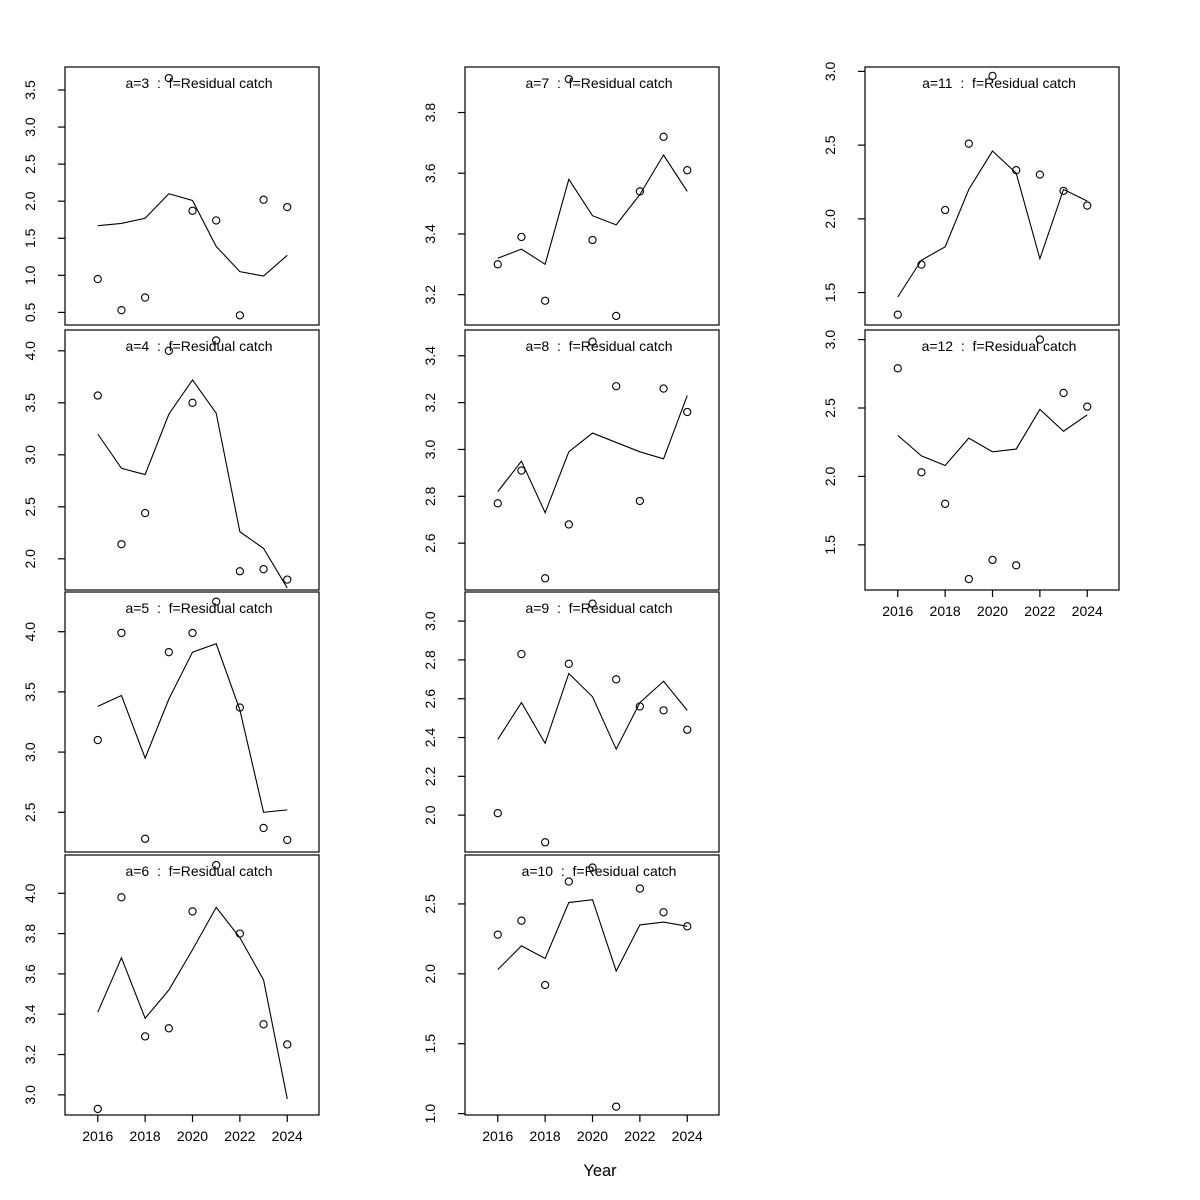  I want to click on panel-title: a=10 : f=Residual catch, so click(599, 871).